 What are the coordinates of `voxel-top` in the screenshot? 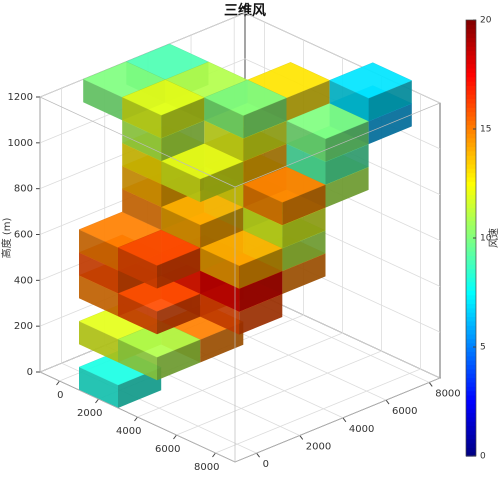 It's located at (371, 80).